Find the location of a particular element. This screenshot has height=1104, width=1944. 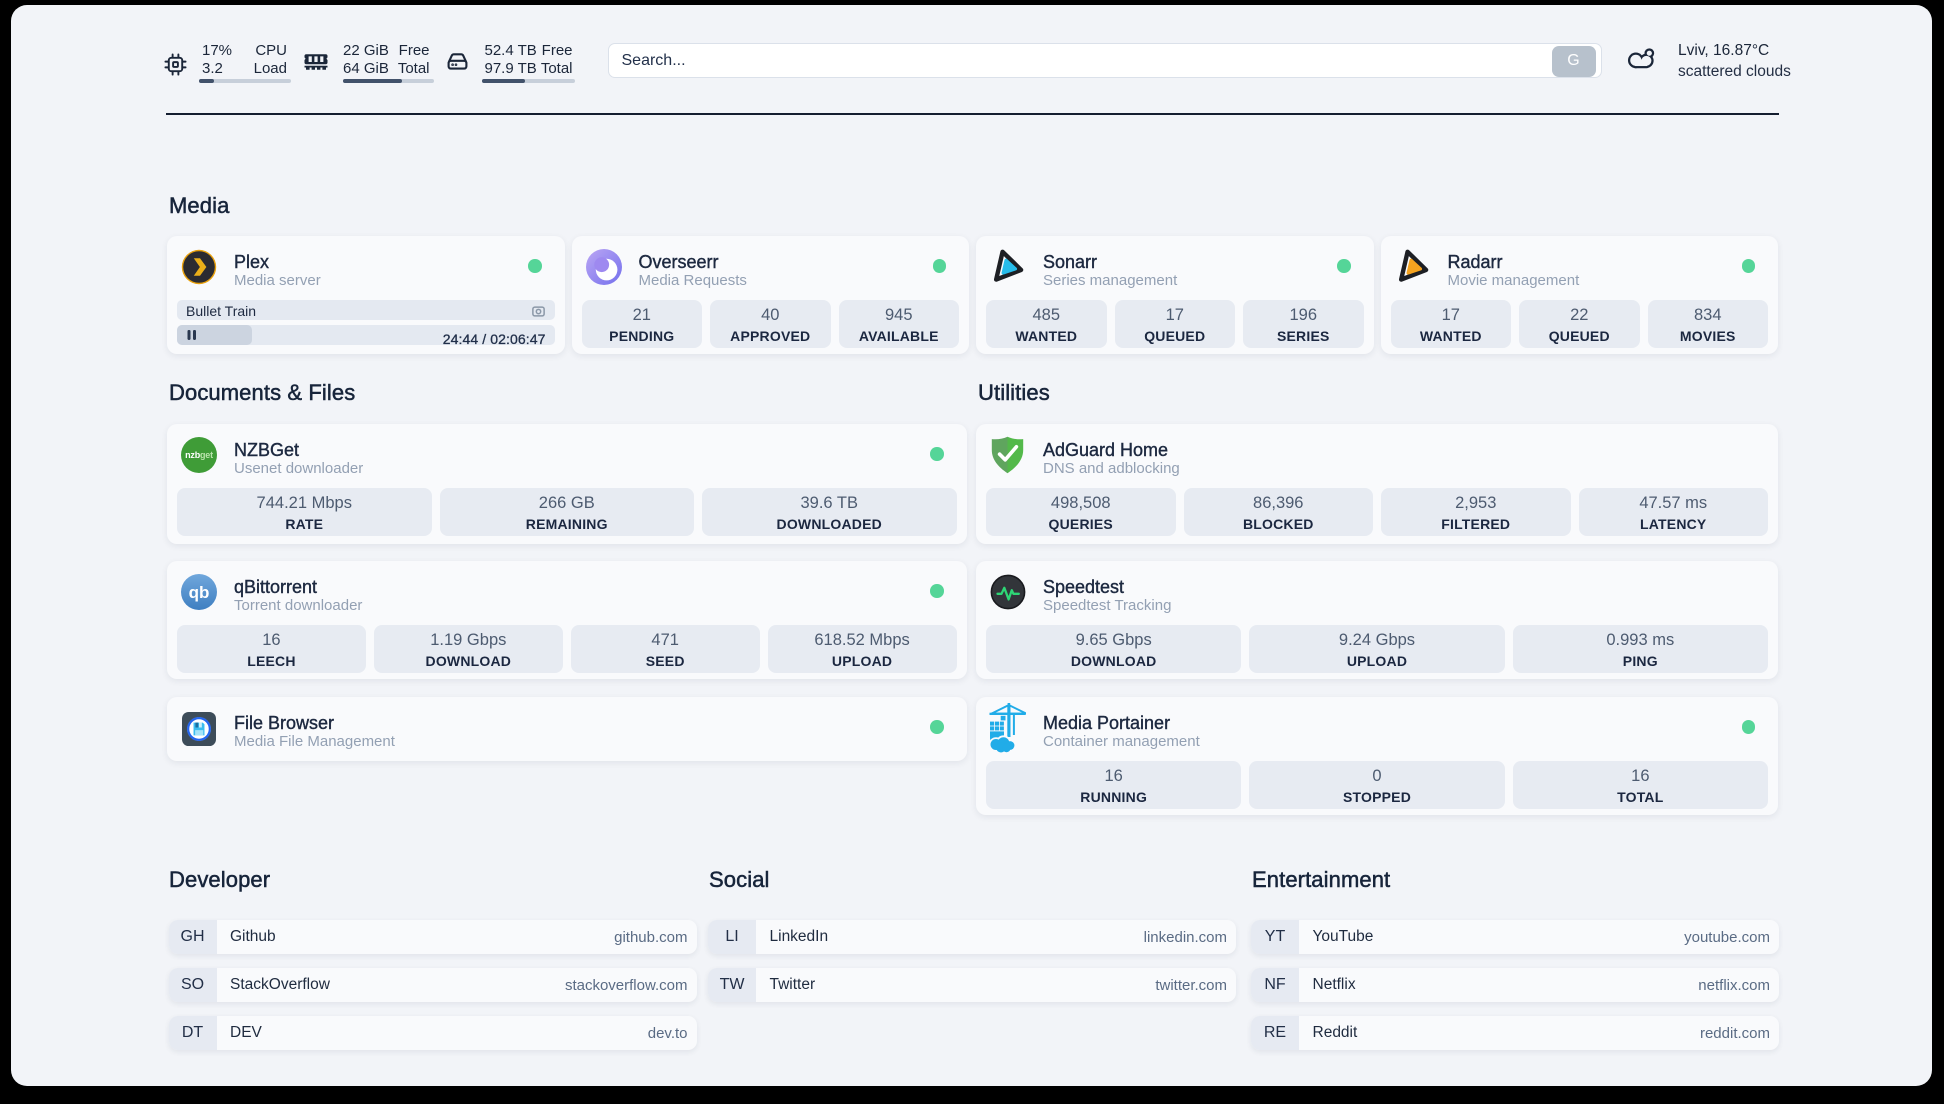

svg-text: nzbget is located at coordinates (199, 455).